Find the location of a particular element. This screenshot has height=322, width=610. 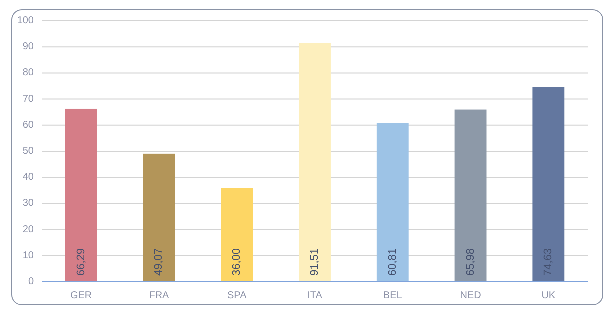

data-label: 36,00 is located at coordinates (237, 262).